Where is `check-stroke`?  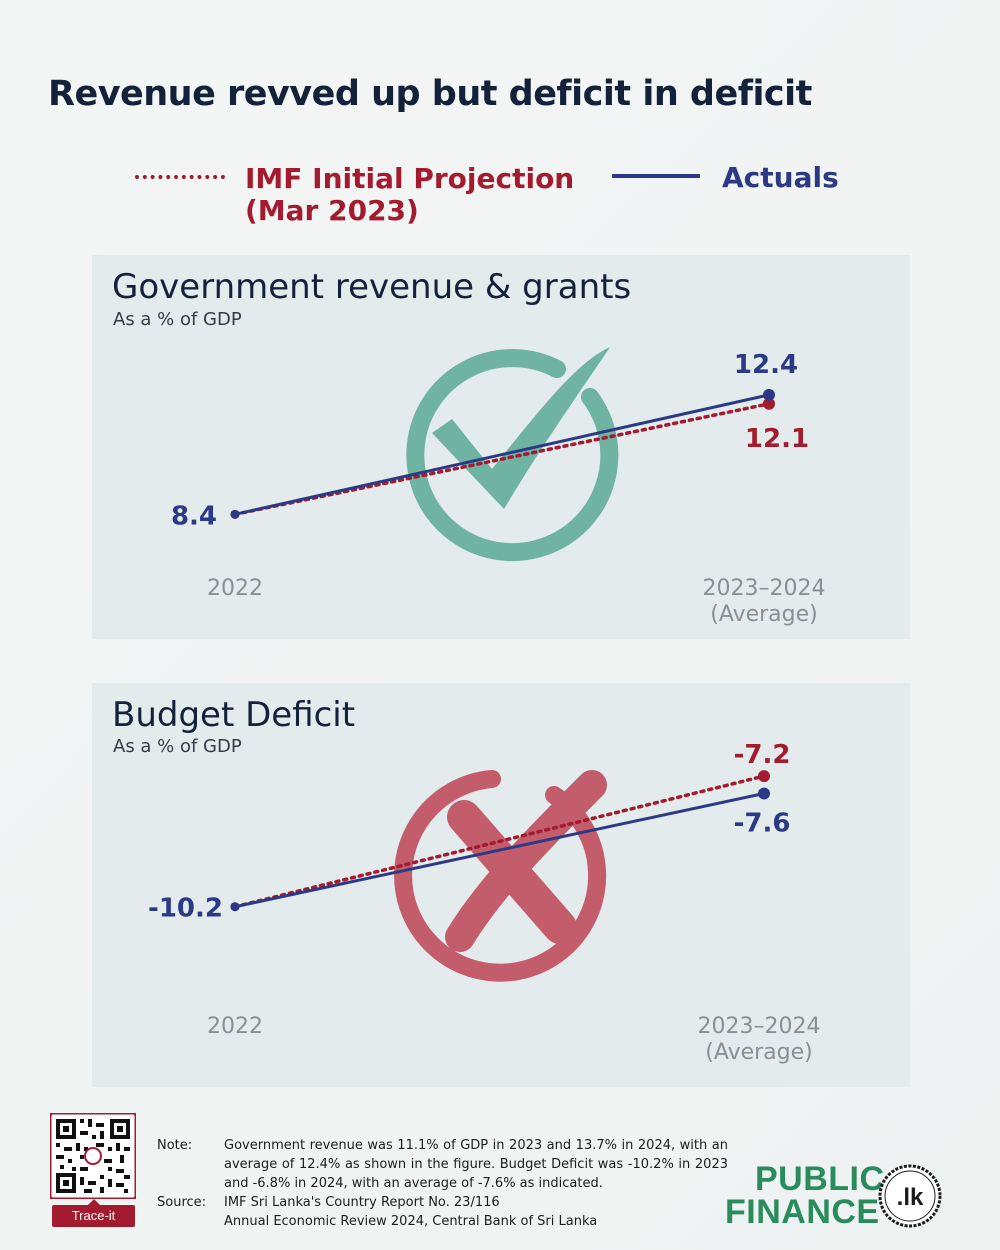 check-stroke is located at coordinates (521, 428).